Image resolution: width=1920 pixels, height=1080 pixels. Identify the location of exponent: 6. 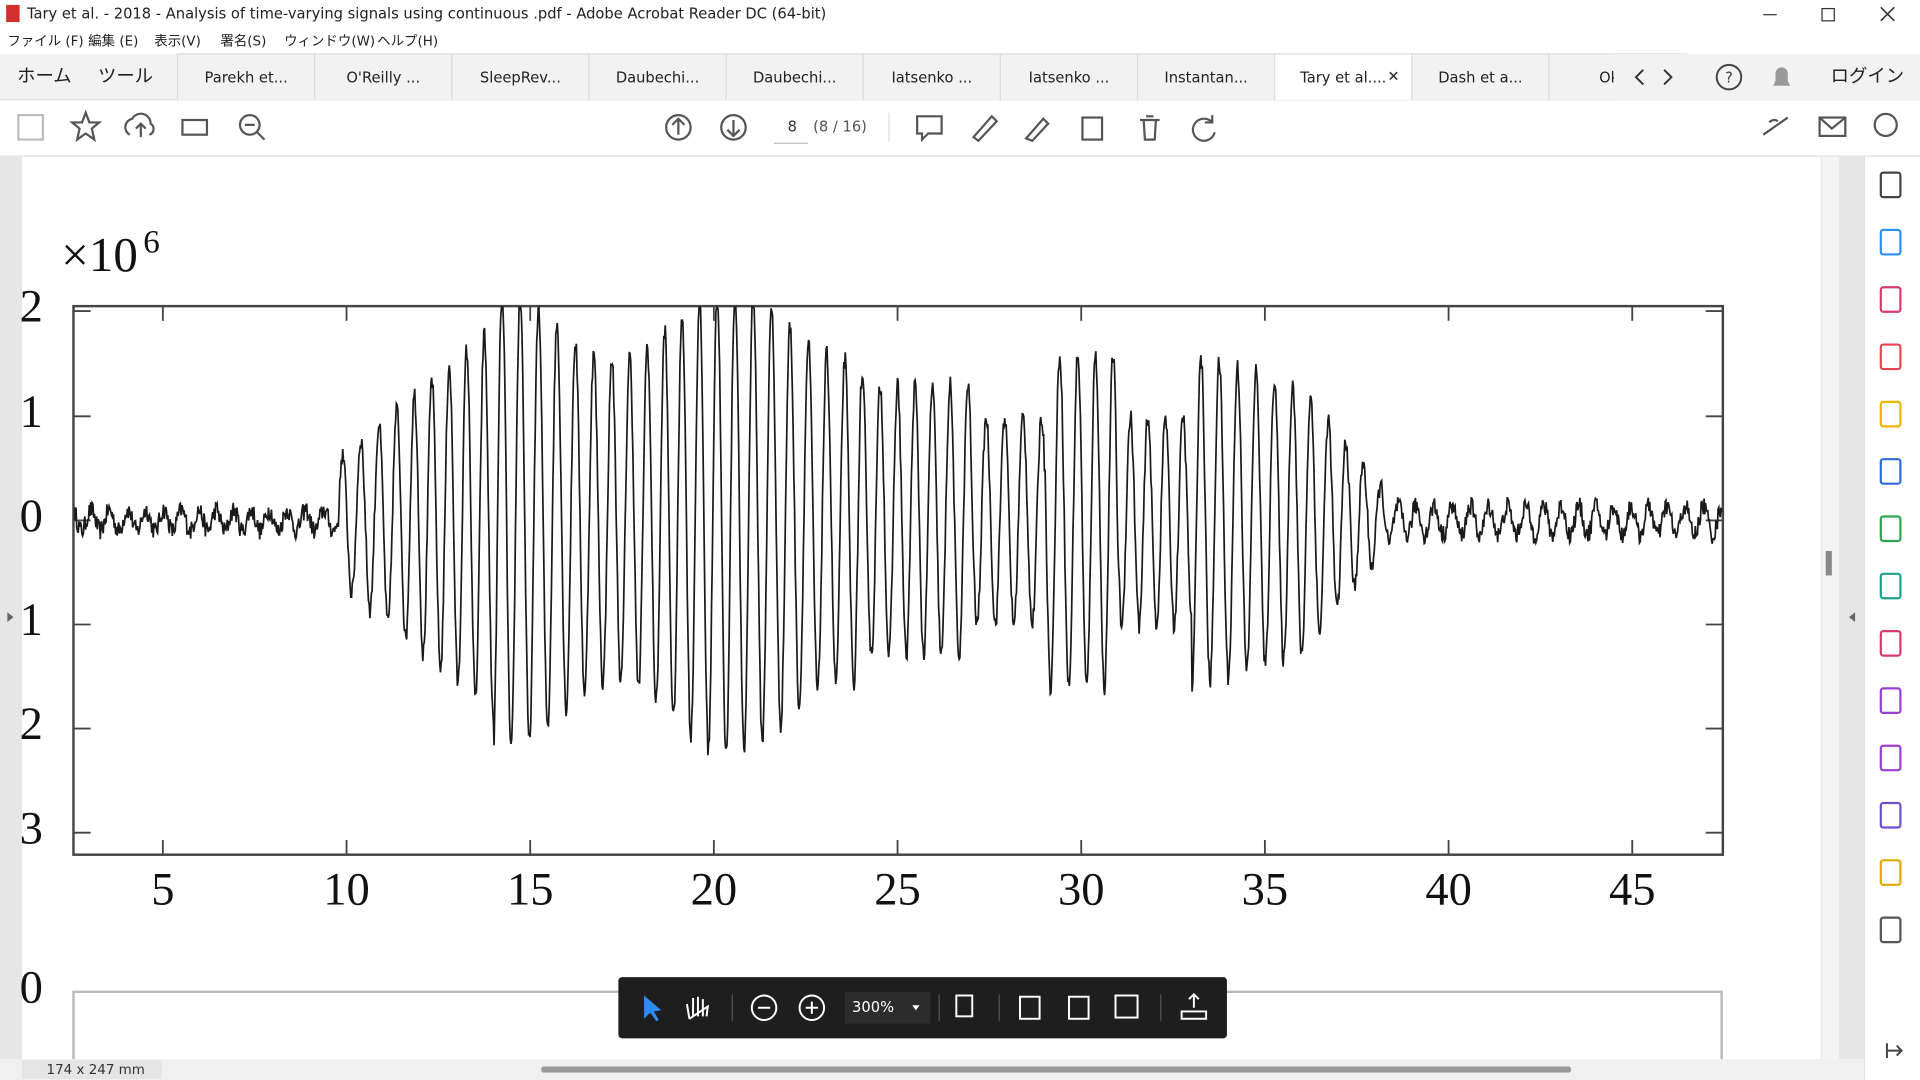
(151, 242).